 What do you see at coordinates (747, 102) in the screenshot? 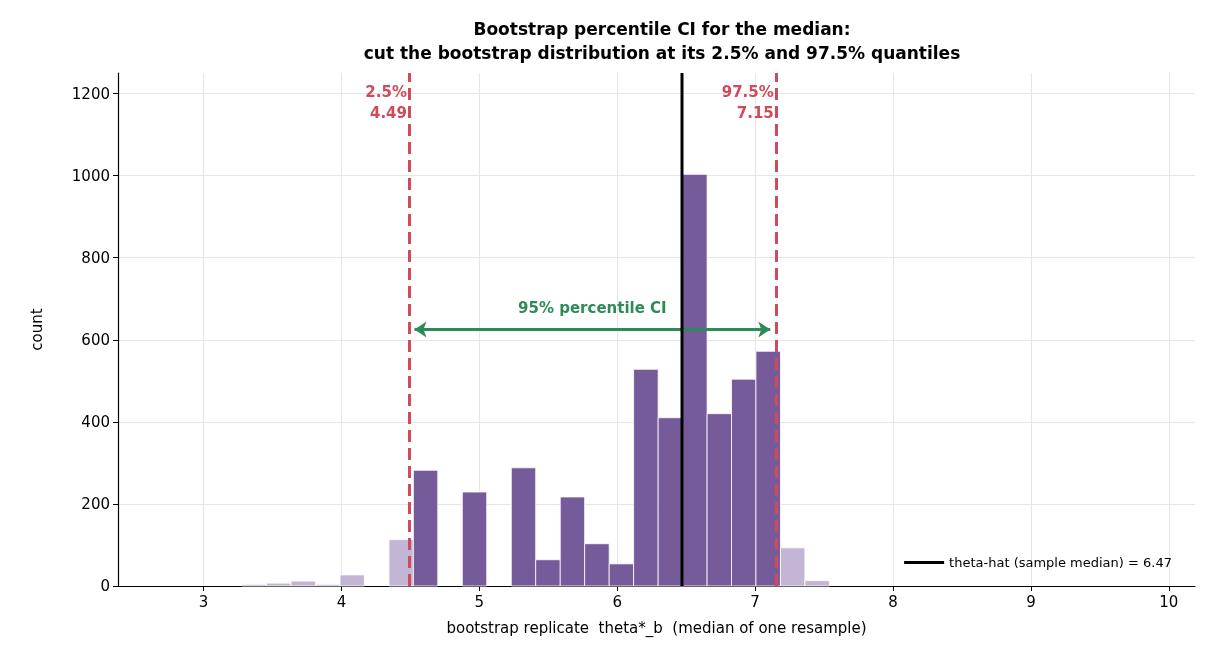
I see `ref-line-label: 97.5% 7.15` at bounding box center [747, 102].